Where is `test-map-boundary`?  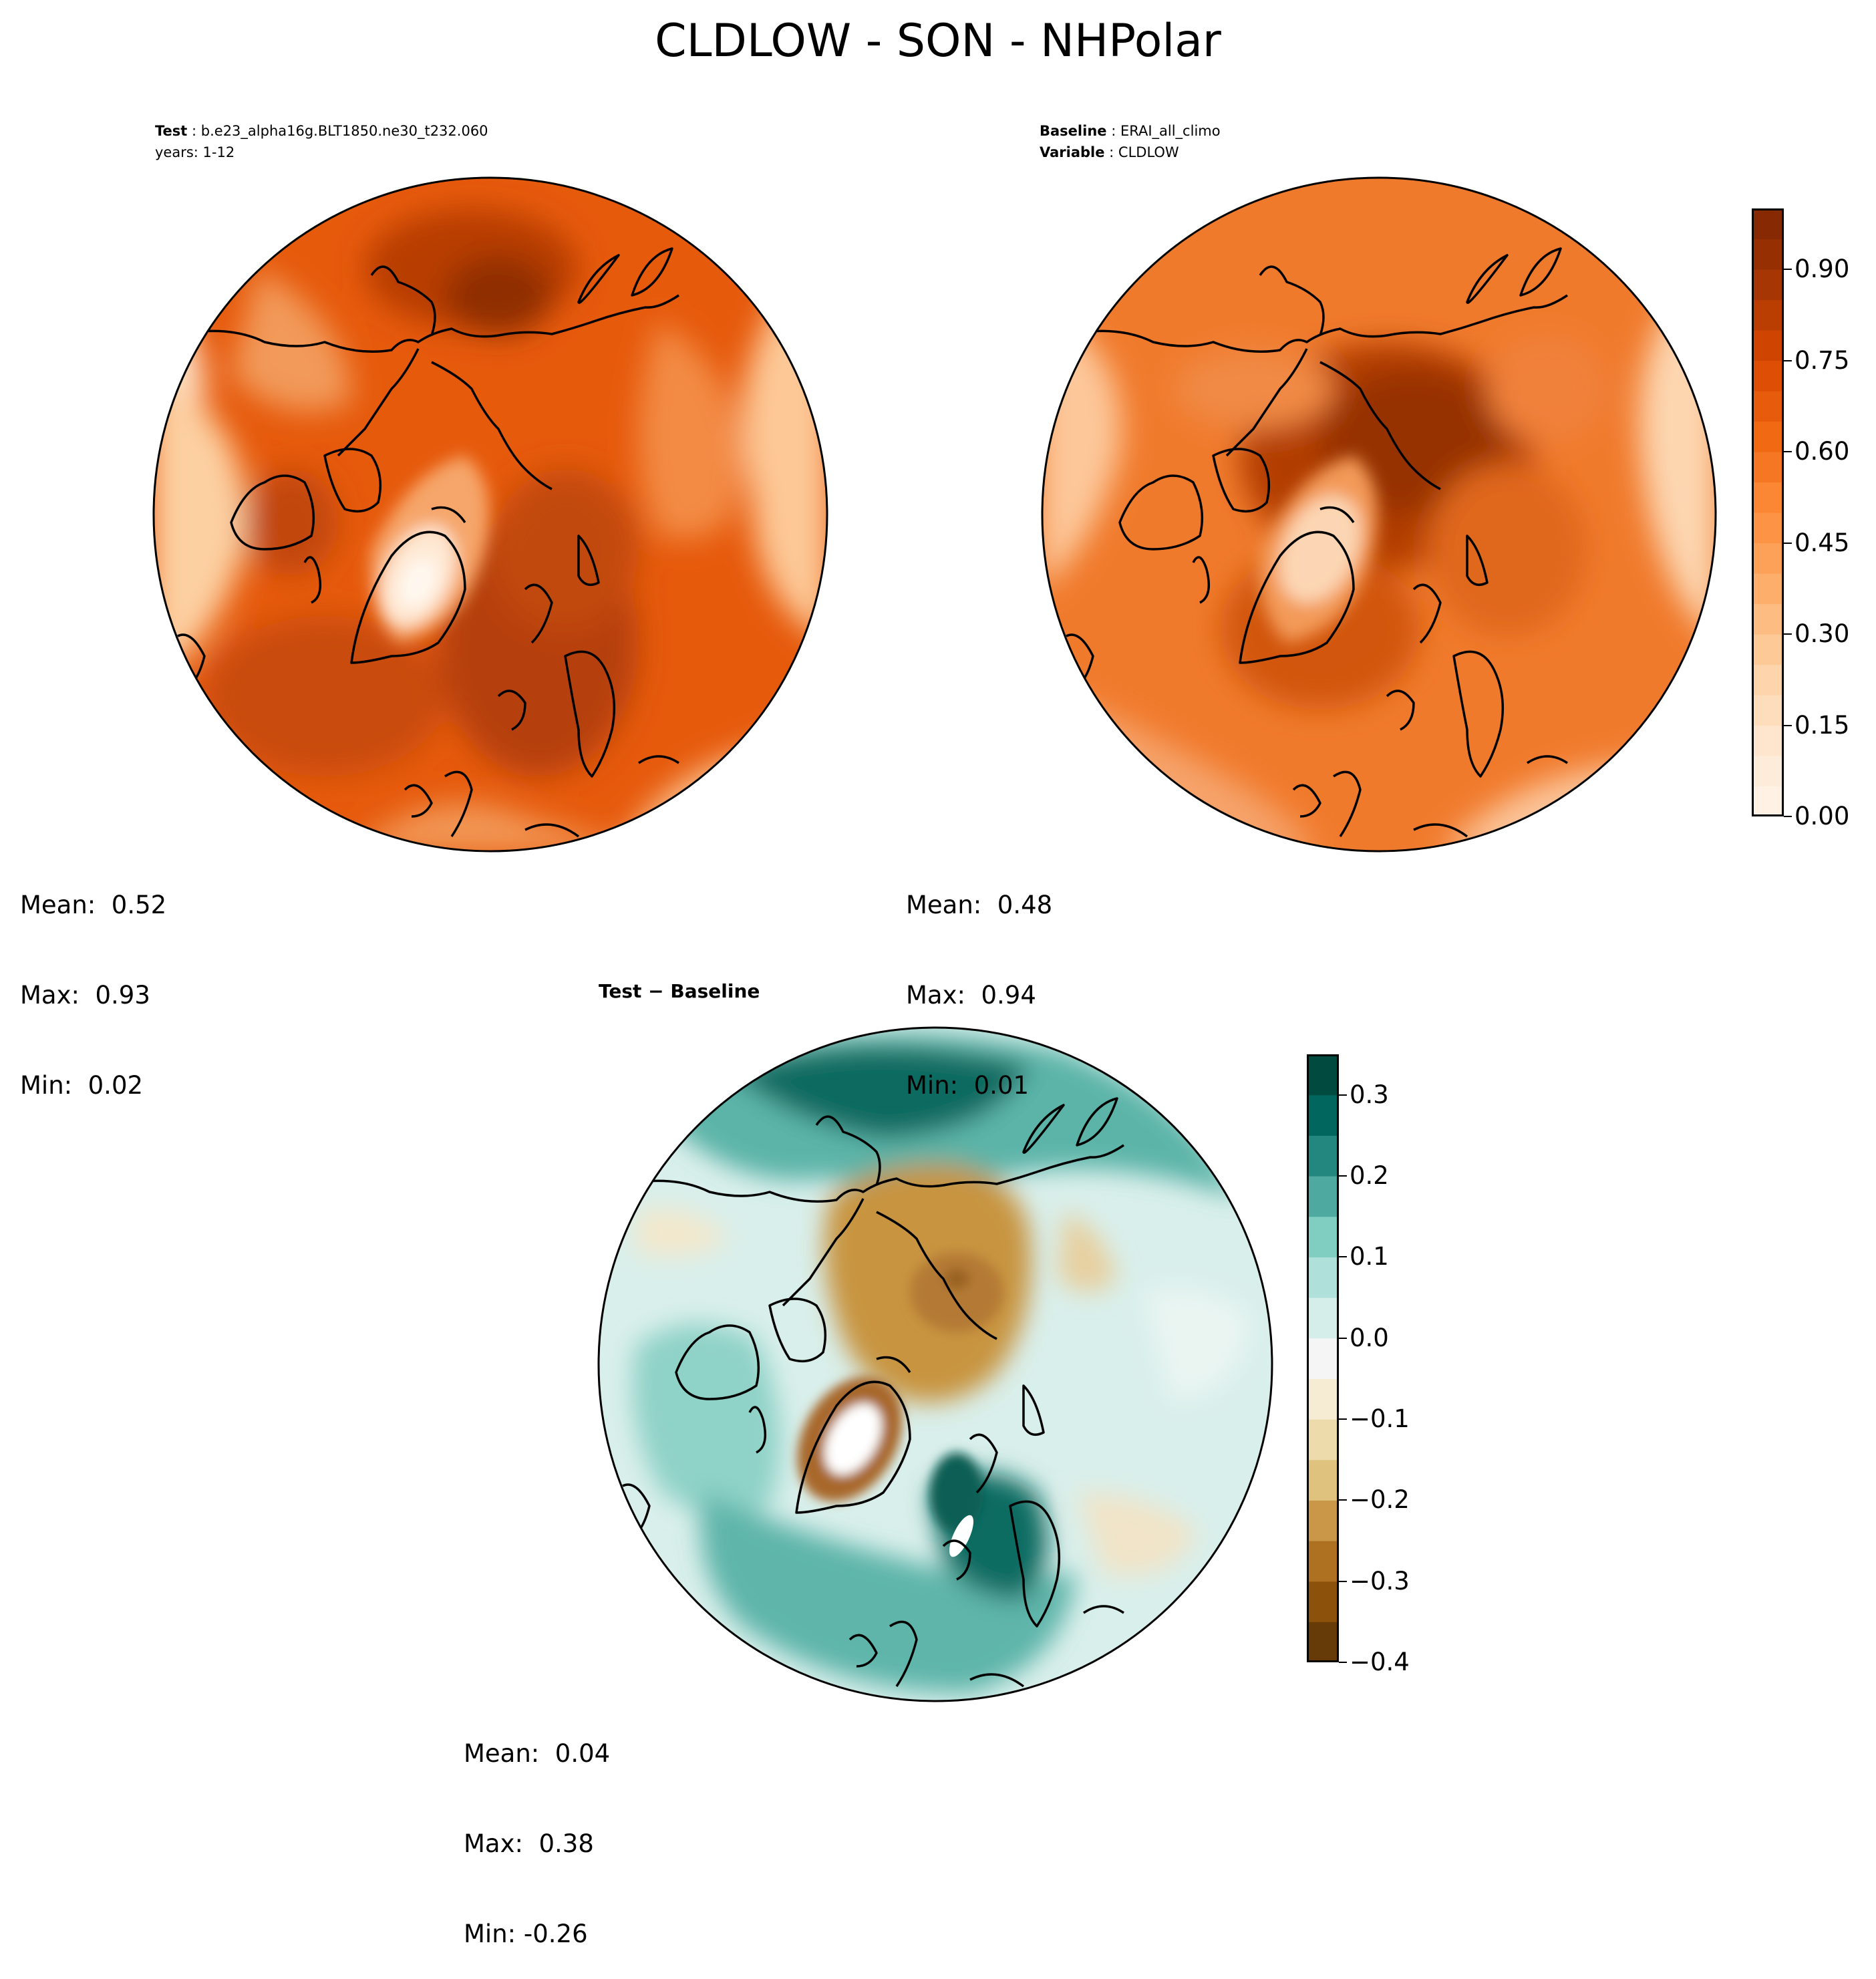 test-map-boundary is located at coordinates (490, 514).